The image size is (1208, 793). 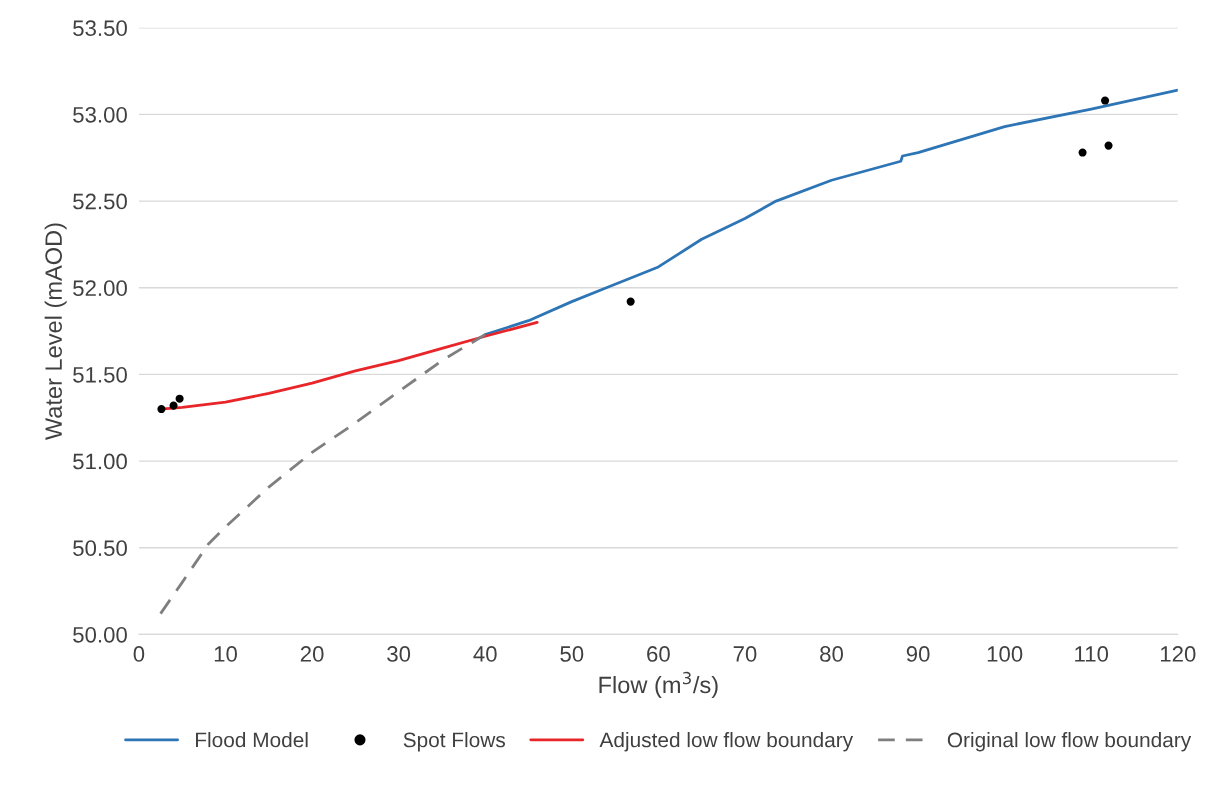 What do you see at coordinates (1092, 654) in the screenshot?
I see `x-tick-label: 110` at bounding box center [1092, 654].